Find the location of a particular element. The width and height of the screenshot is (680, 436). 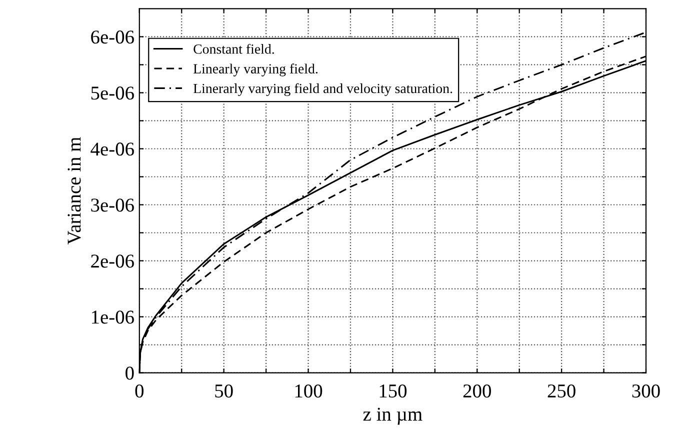

x-tick-label: 150 is located at coordinates (393, 391).